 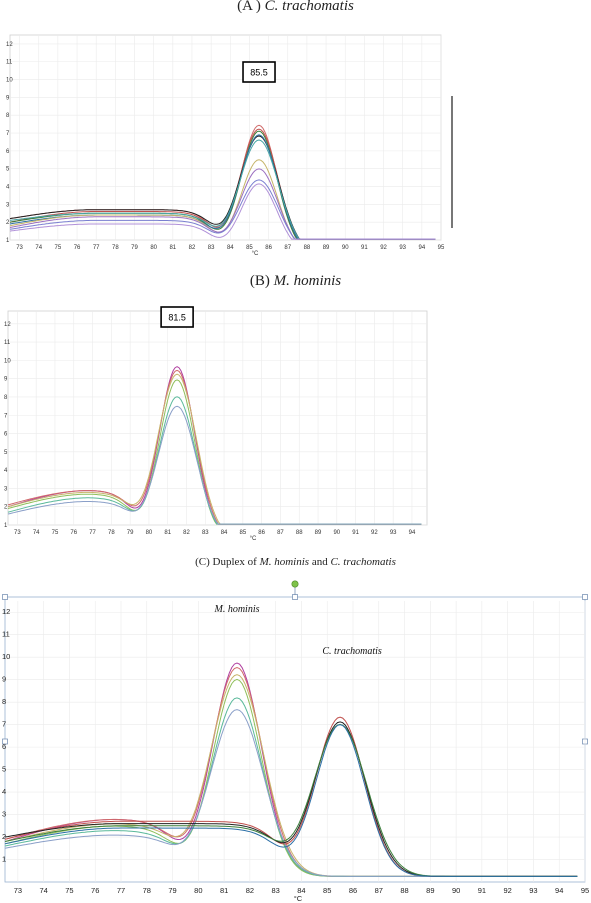 I want to click on caption-a-prefix: (A ), so click(x=249, y=7).